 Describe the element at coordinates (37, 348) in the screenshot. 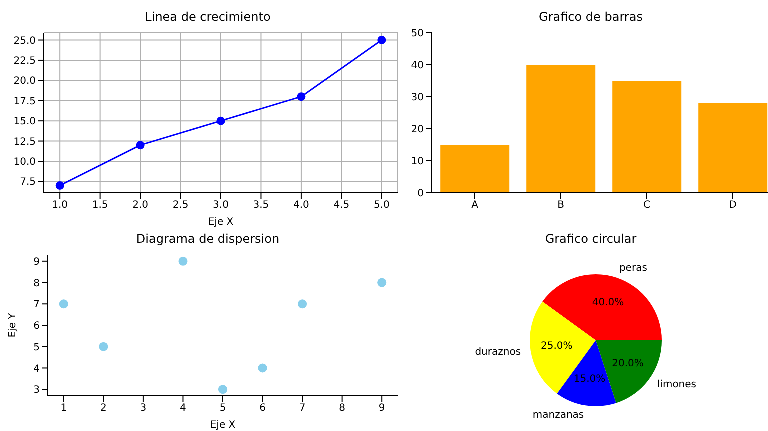

I see `y-tick-label: 5` at that location.